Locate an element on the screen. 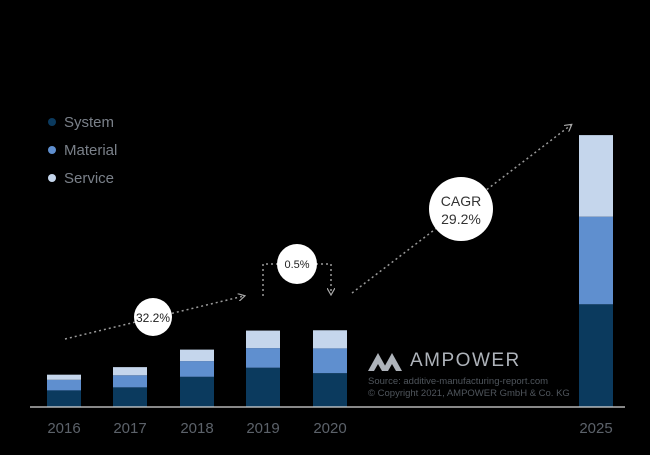  growth-label-2: 0.5% is located at coordinates (296, 265).